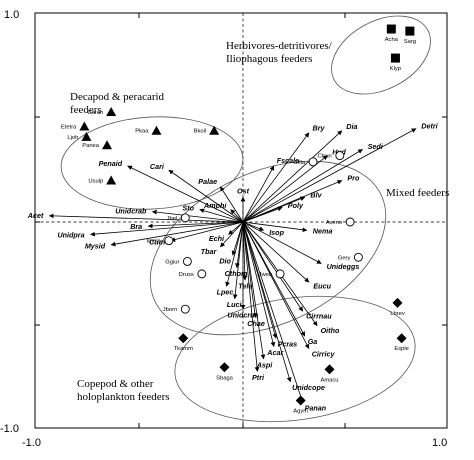 This screenshot has width=474, height=460. What do you see at coordinates (276, 177) in the screenshot?
I see `vector-arrow-bry` at bounding box center [276, 177].